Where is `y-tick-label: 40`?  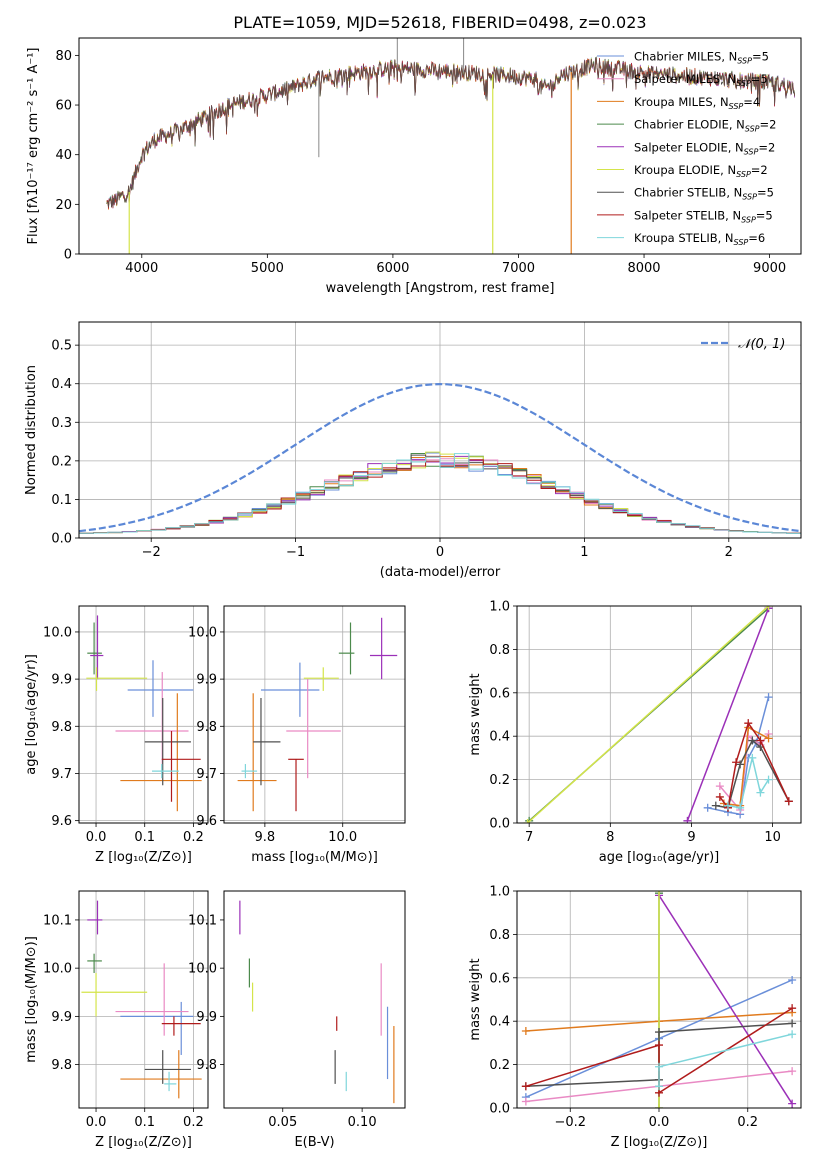
y-tick-label: 40 is located at coordinates (63, 155).